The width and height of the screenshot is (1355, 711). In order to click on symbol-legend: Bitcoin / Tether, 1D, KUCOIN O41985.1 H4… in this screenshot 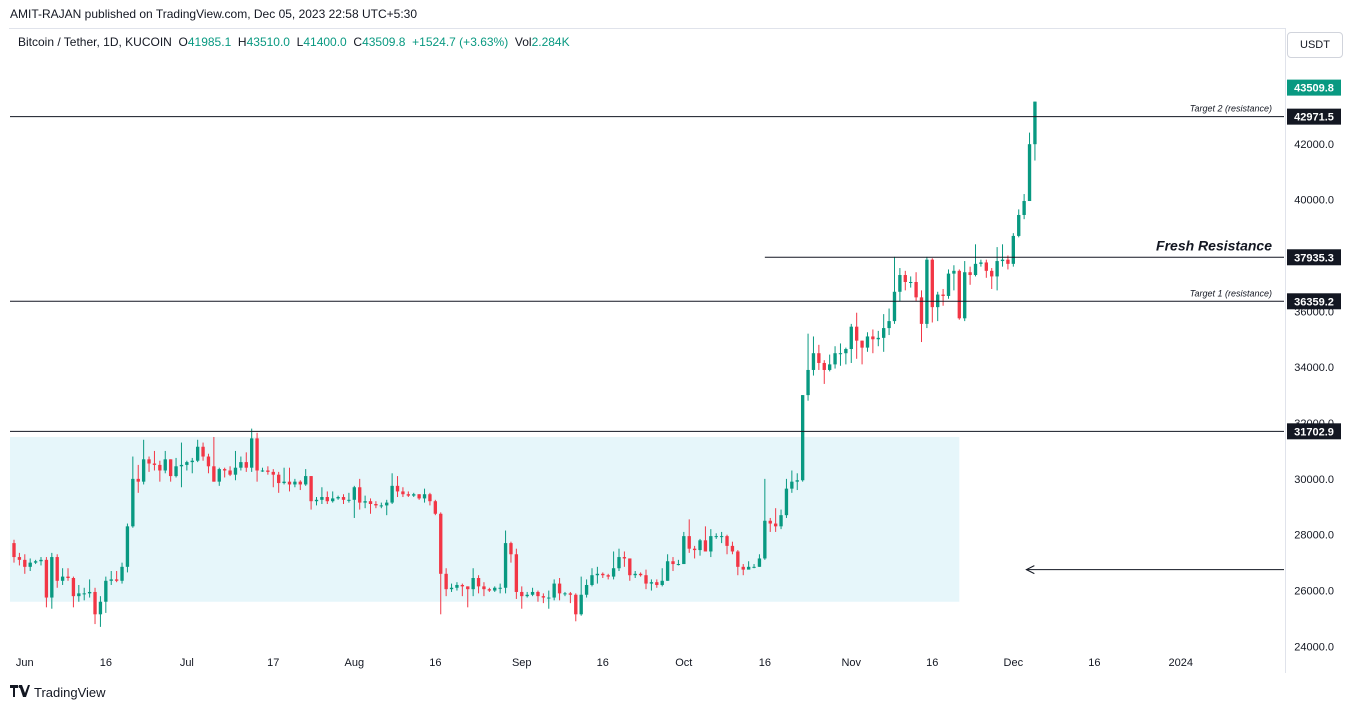, I will do `click(294, 42)`.